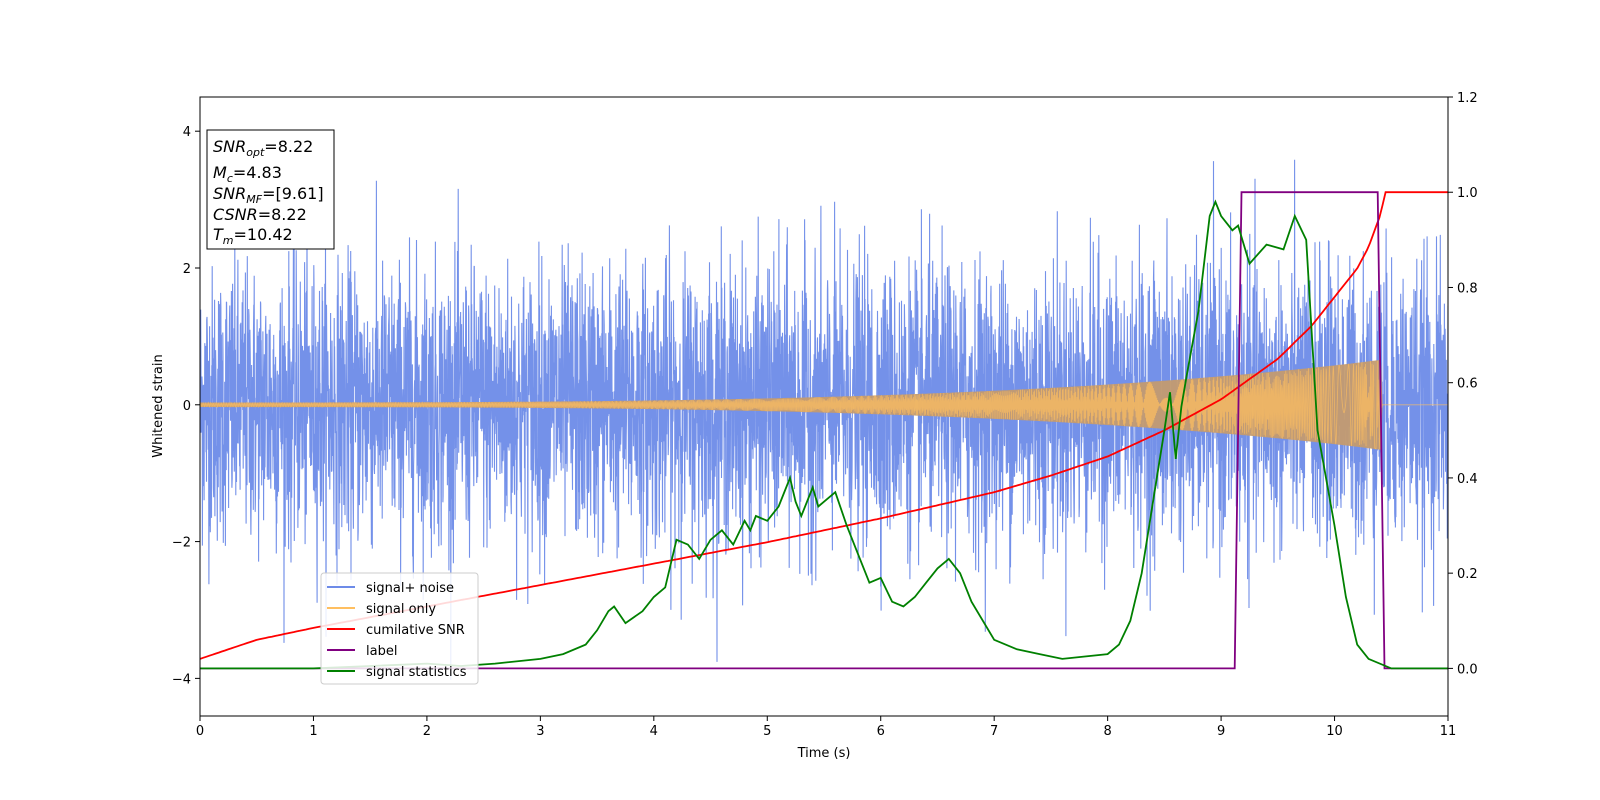  Describe the element at coordinates (181, 543) in the screenshot. I see `y-left-tick-label: −2` at that location.